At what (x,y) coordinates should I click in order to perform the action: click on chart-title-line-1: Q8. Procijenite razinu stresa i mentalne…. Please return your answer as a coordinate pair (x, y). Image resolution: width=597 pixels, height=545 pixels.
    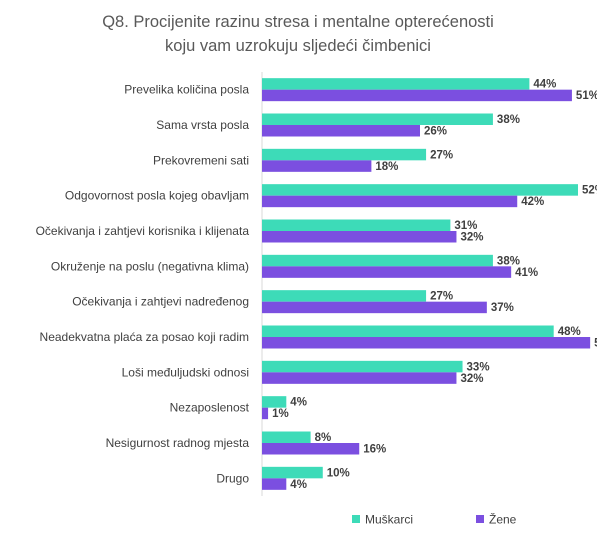
    Looking at the image, I should click on (298, 22).